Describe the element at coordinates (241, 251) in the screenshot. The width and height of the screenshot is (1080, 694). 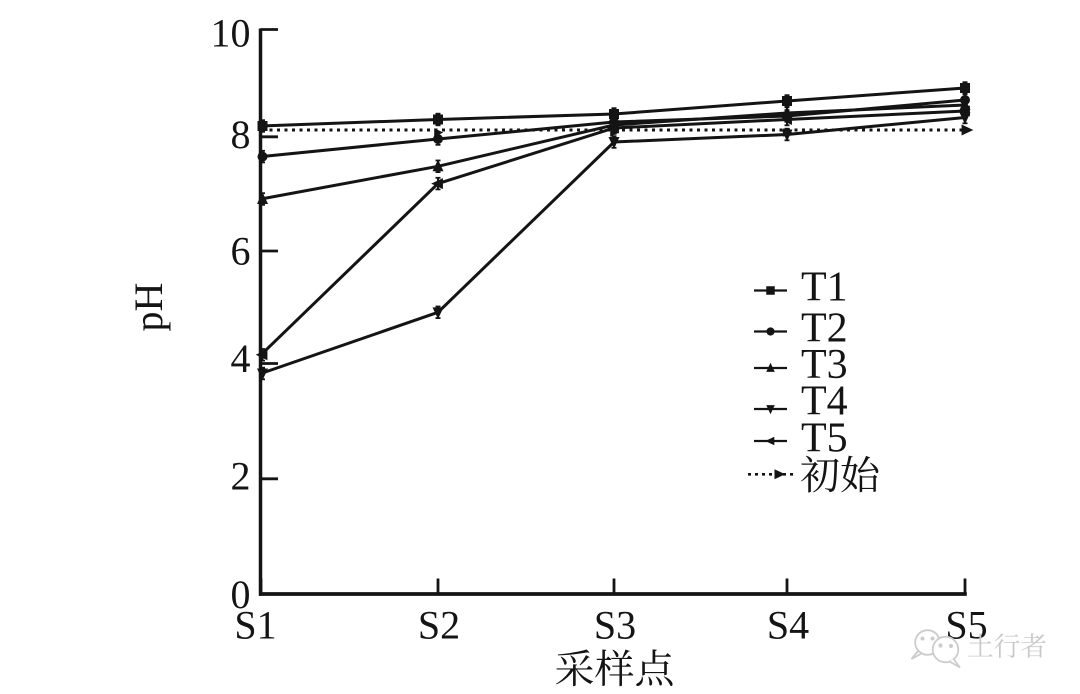
I see `svg-text: 6` at that location.